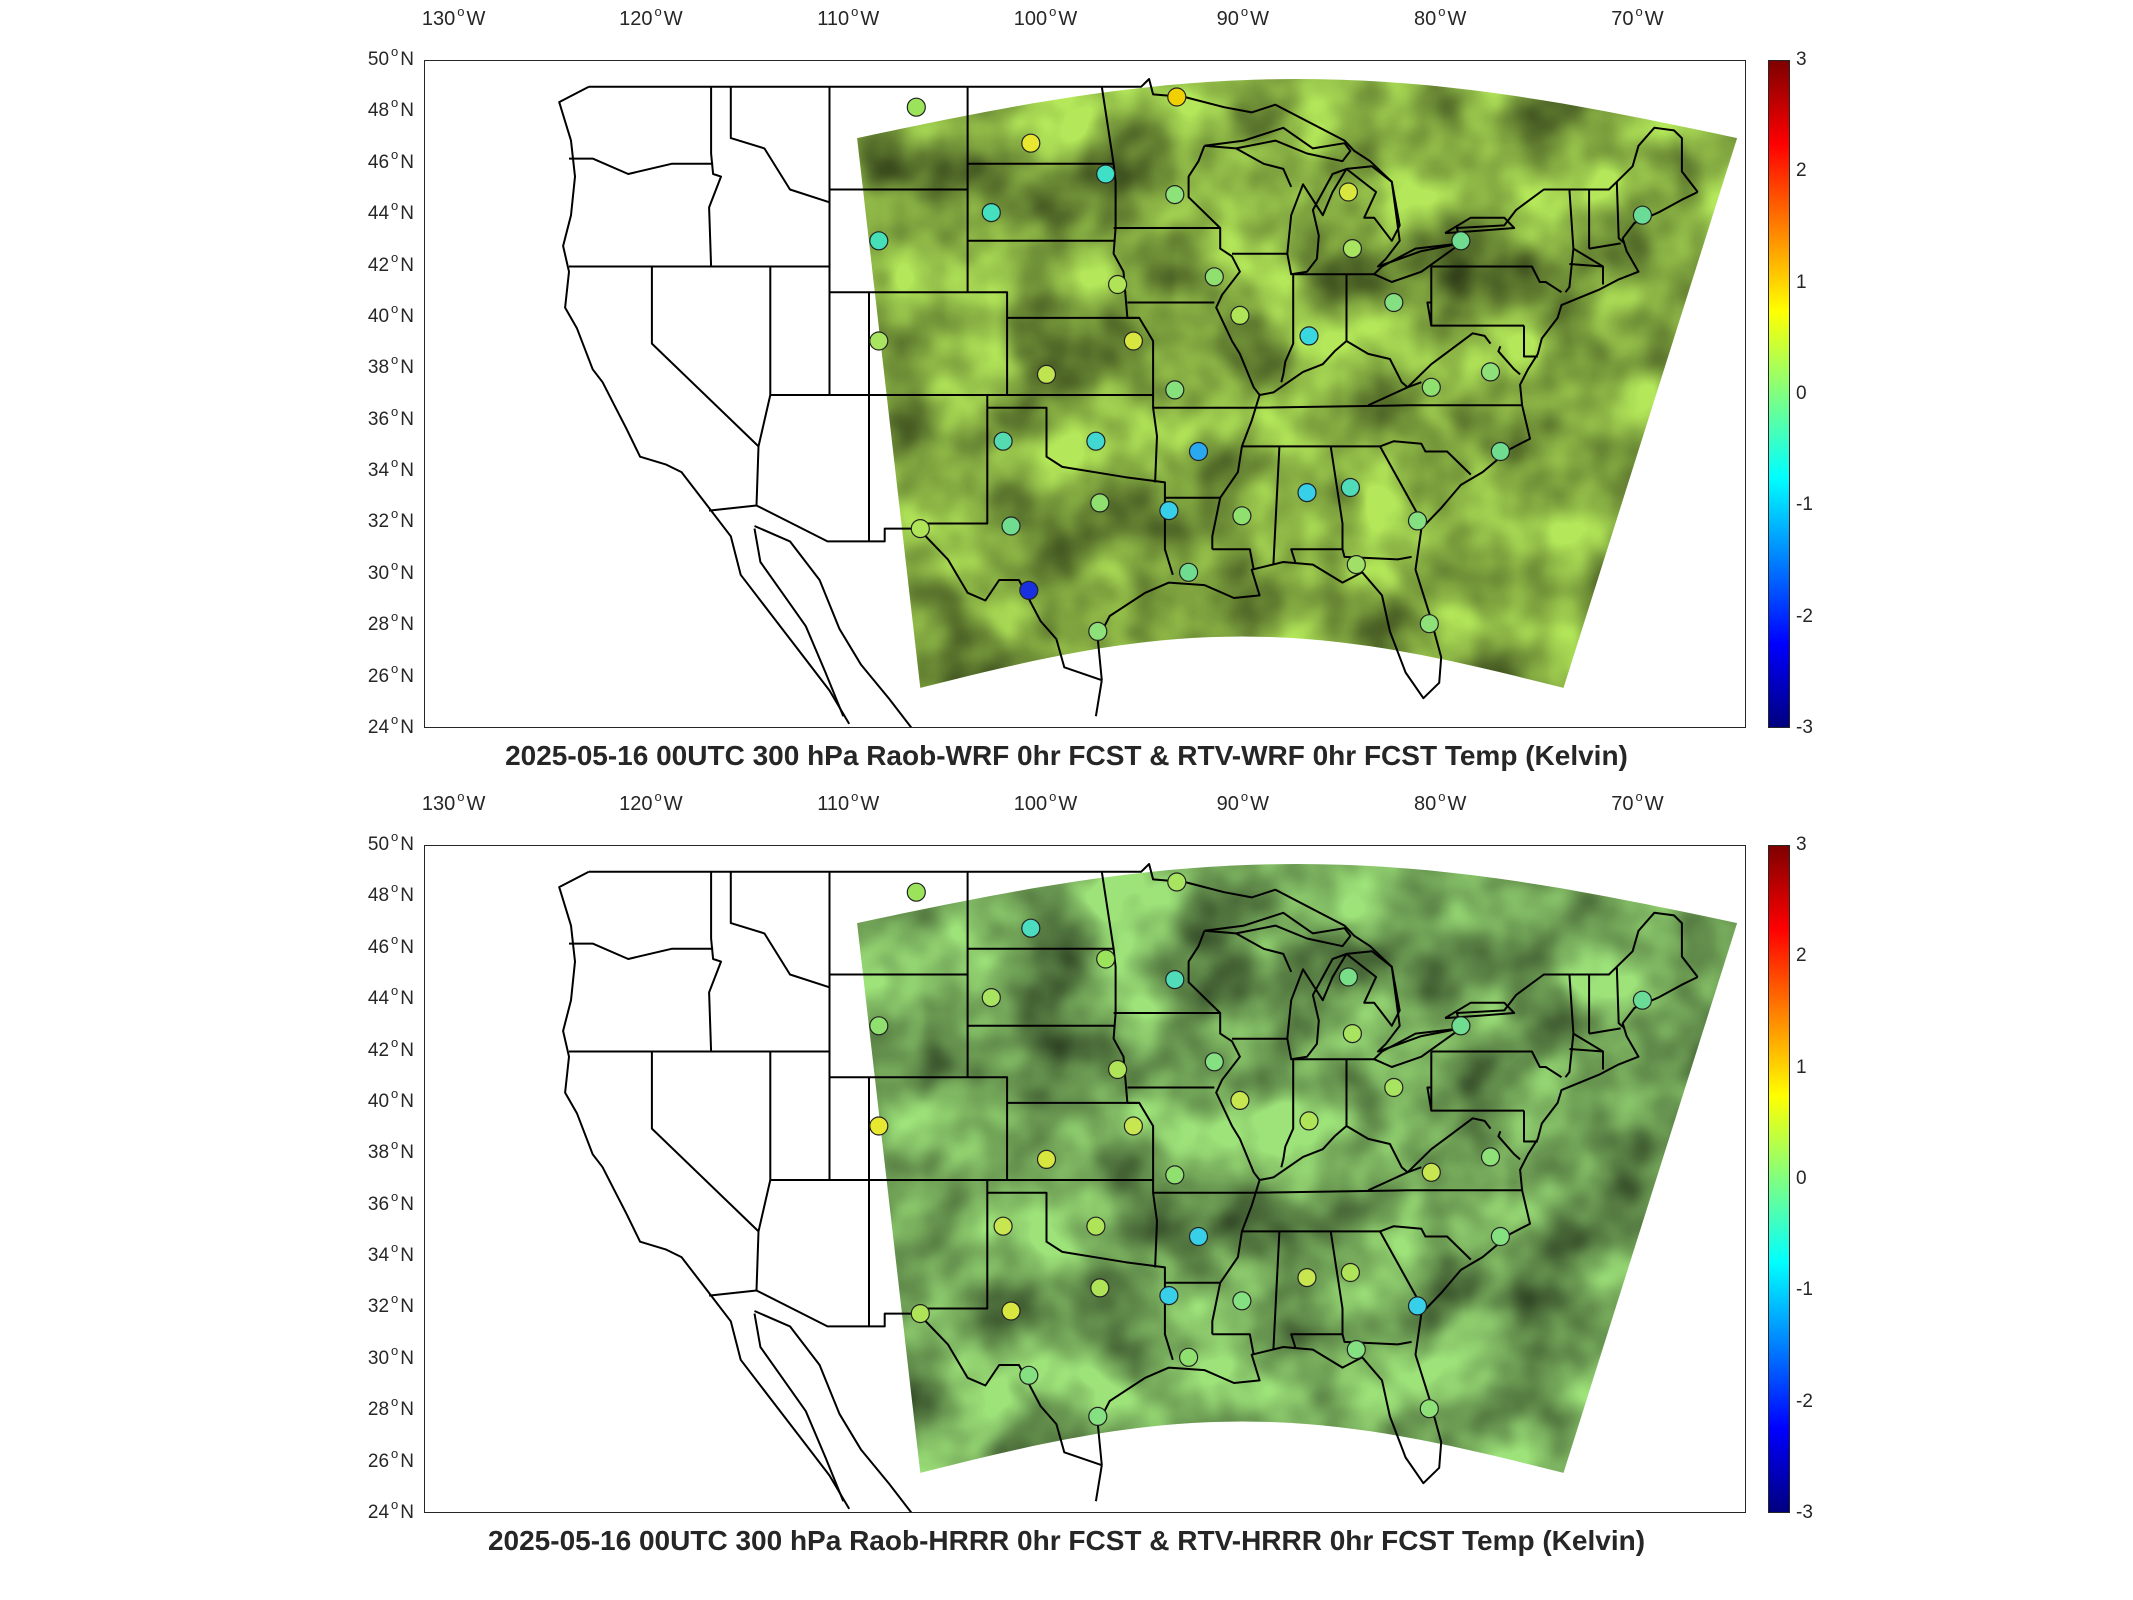  What do you see at coordinates (390, 1201) in the screenshot?
I see `lat-tick-label: 36 o N` at bounding box center [390, 1201].